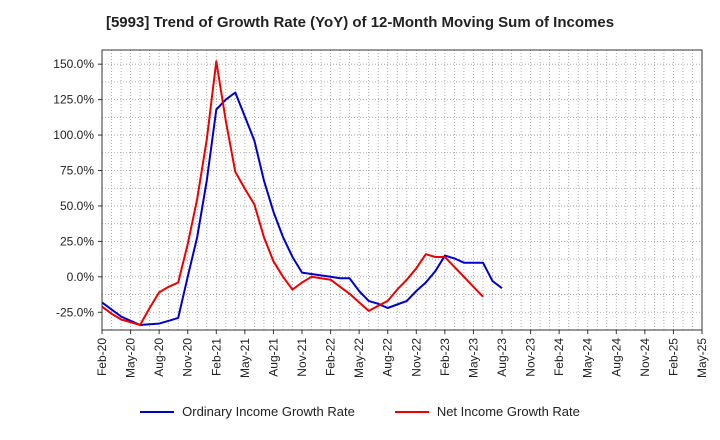 This screenshot has height=440, width=720. I want to click on x-tick-label: May-20, so click(131, 358).